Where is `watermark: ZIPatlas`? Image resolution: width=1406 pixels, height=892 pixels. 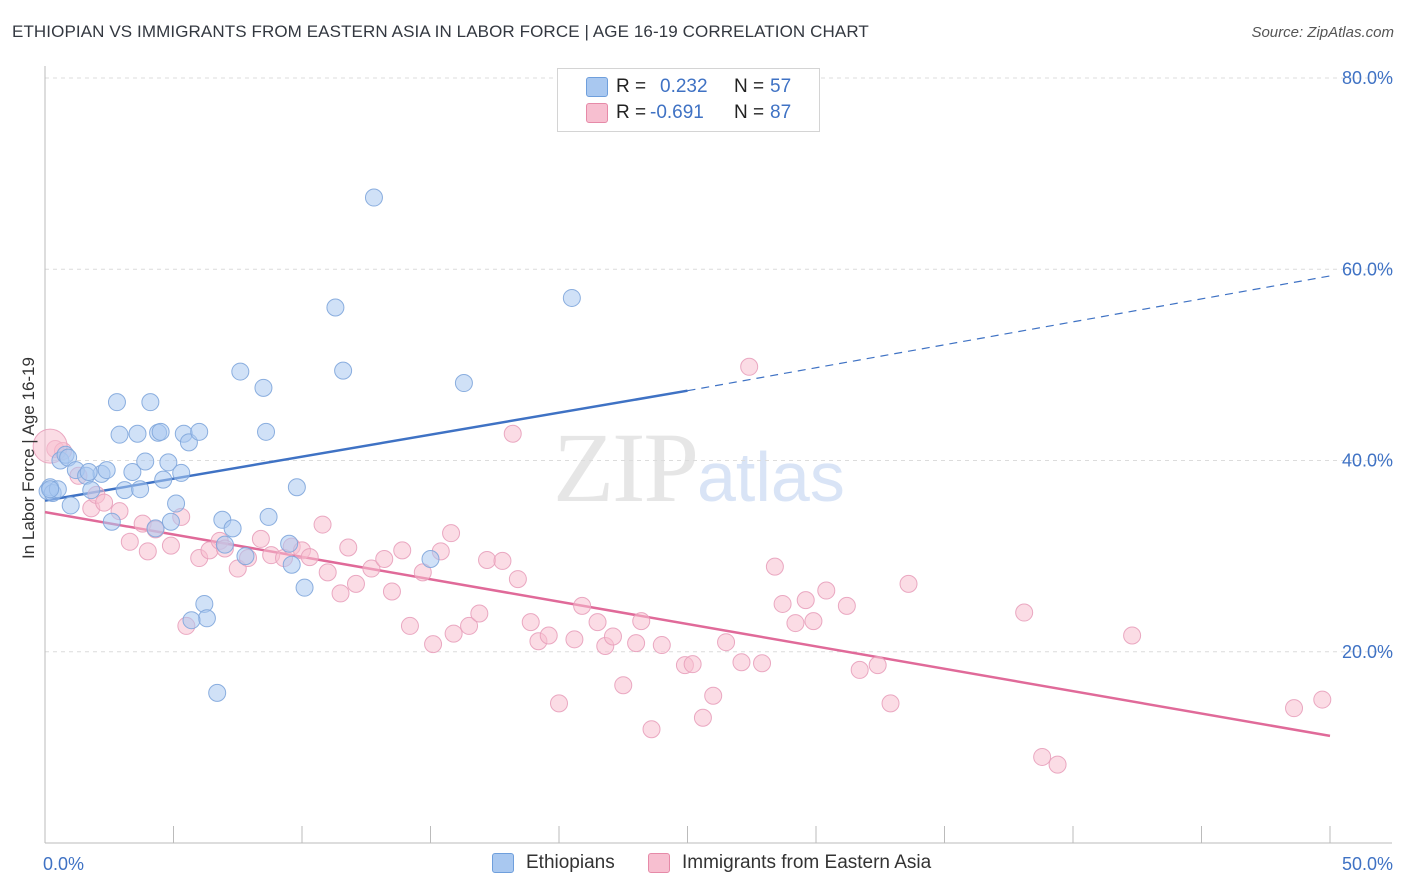
watermark: ZIPatlas is located at coordinates (699, 467).